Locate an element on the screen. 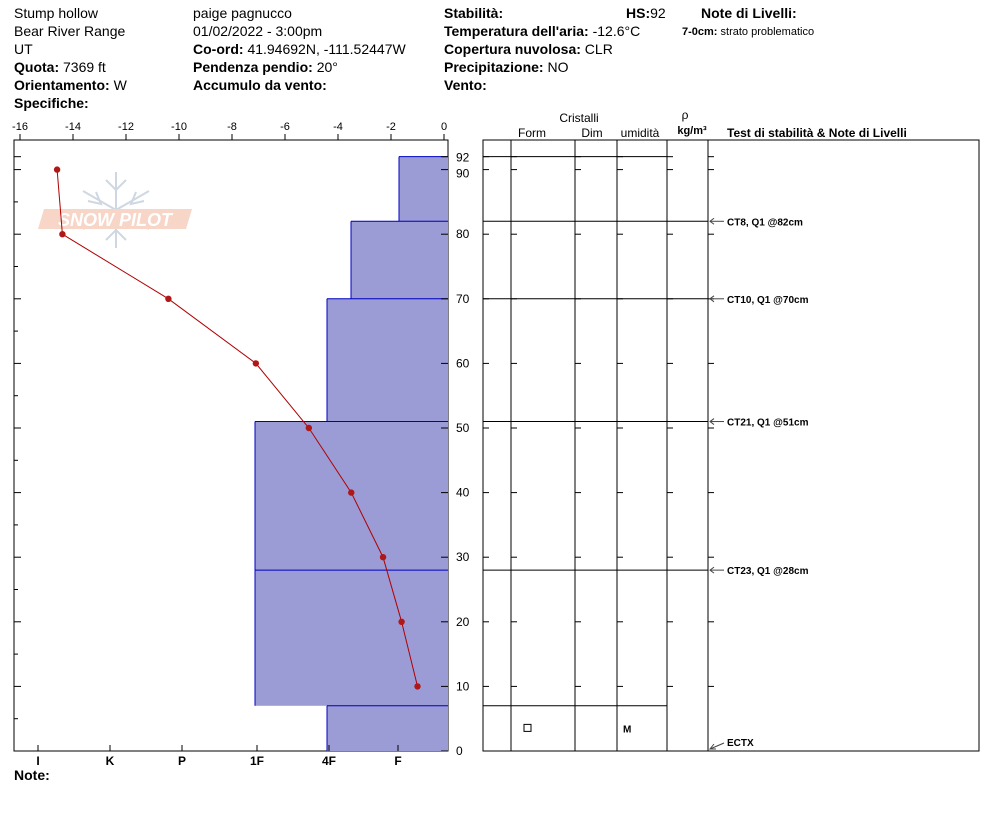 The image size is (994, 840). aspect-row: Orientamento: W is located at coordinates (70, 85).